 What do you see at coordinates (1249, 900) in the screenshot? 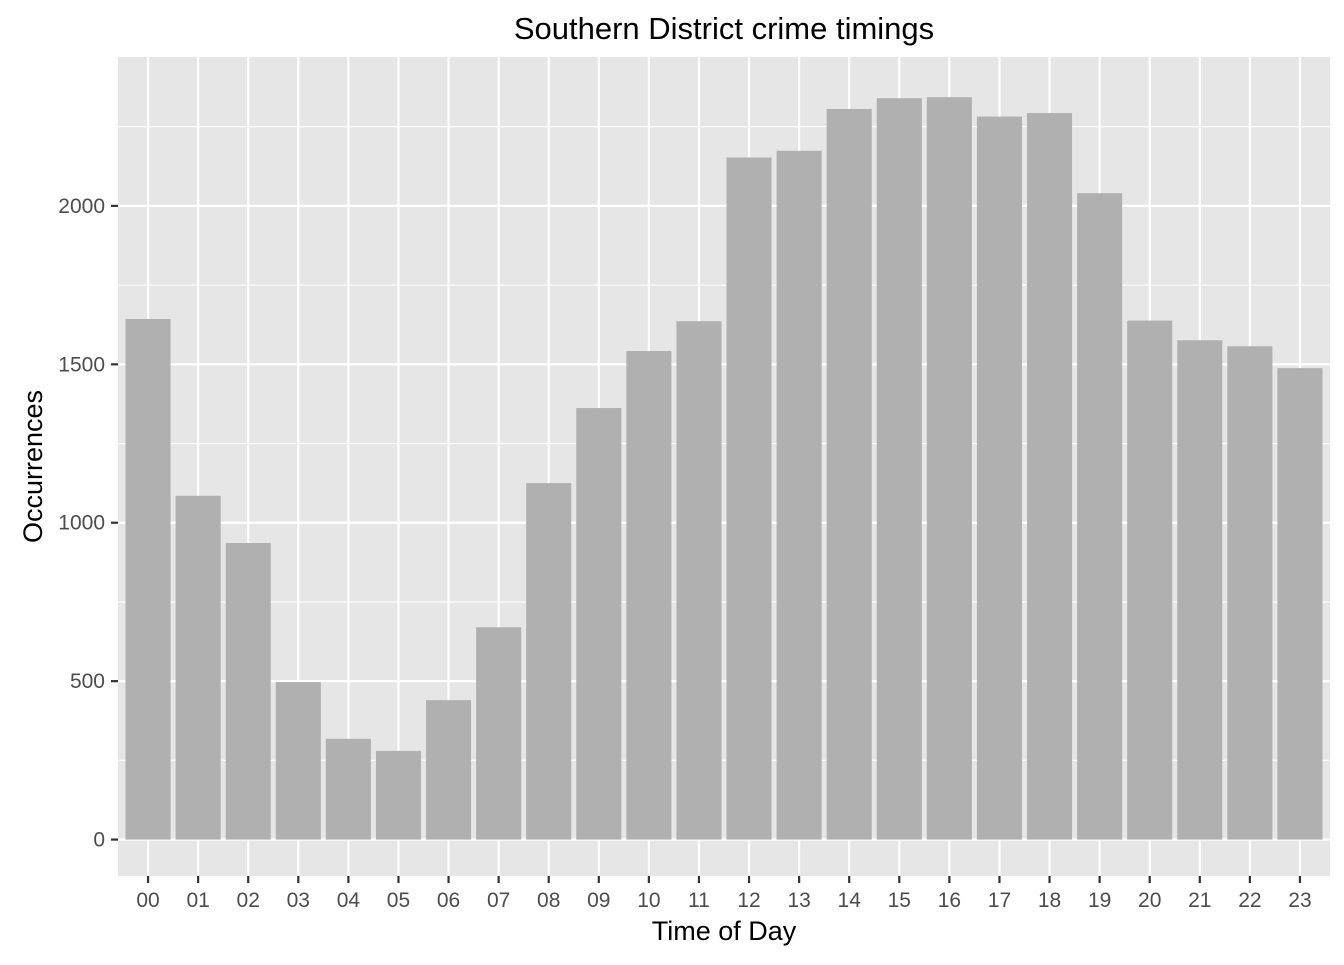
I see `x-tick-label: 22` at bounding box center [1249, 900].